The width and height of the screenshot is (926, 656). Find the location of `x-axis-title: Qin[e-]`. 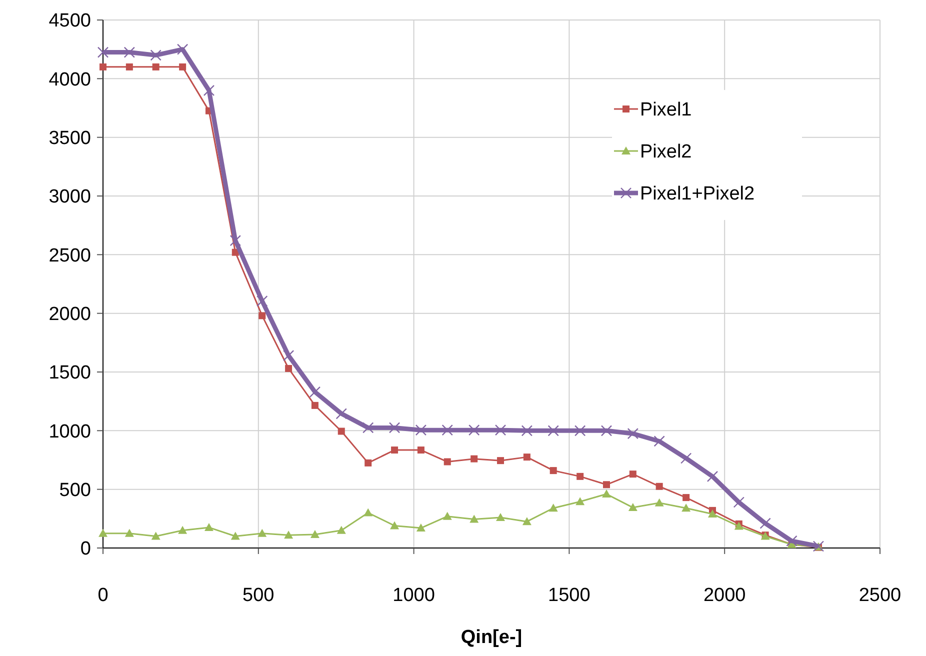

x-axis-title: Qin[e-] is located at coordinates (491, 637).